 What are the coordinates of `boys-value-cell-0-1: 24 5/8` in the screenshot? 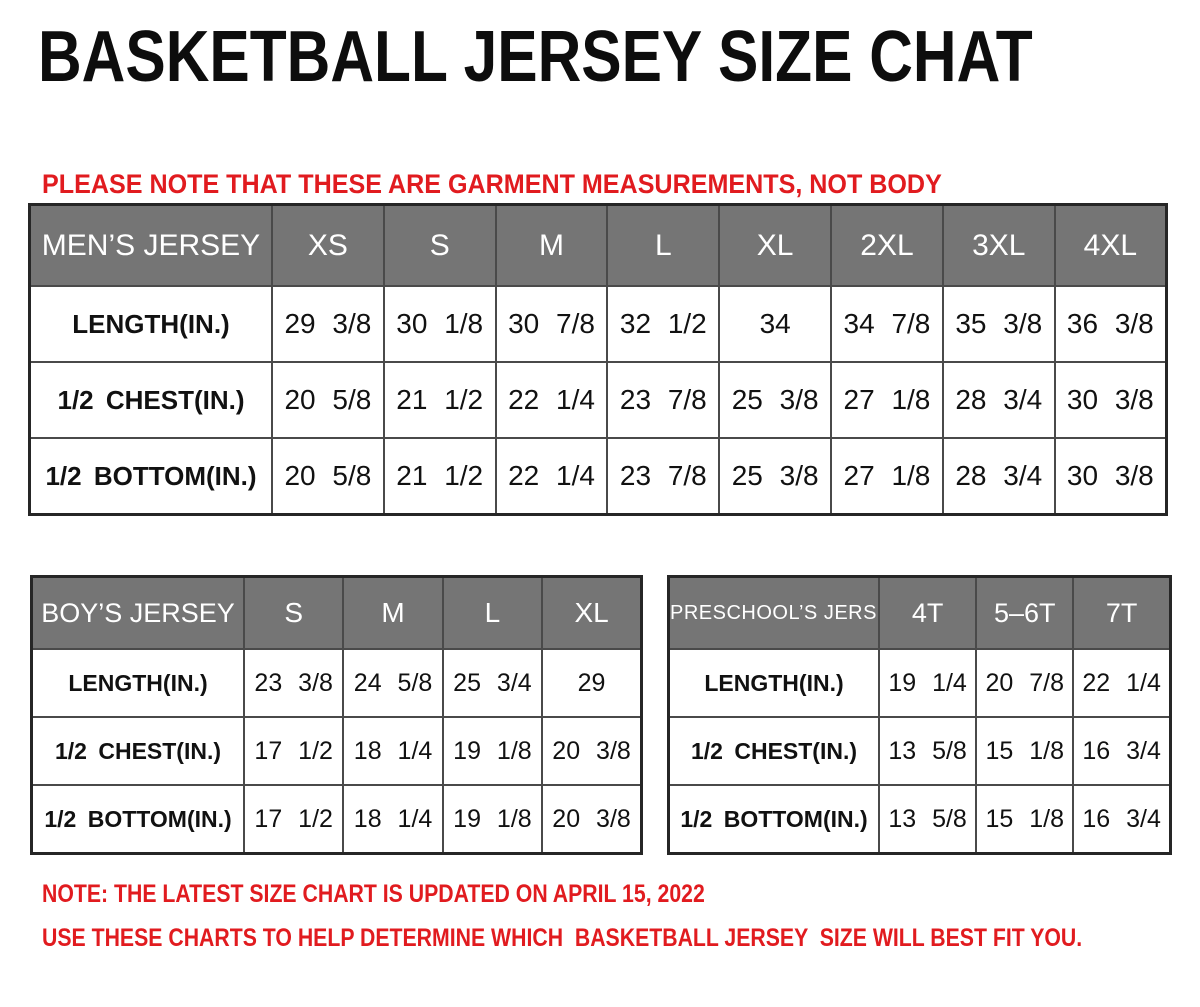 It's located at (393, 683).